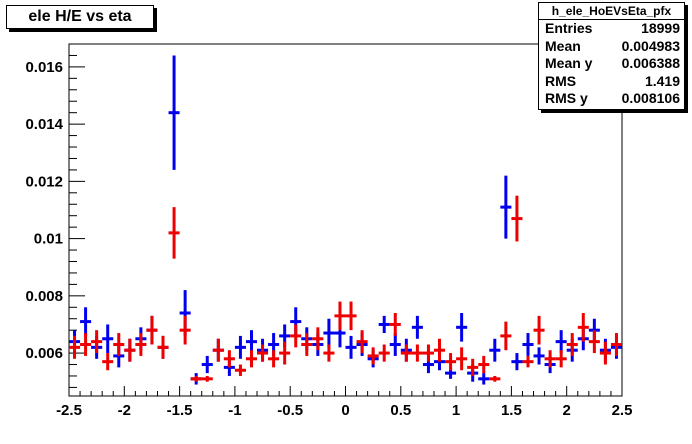  Describe the element at coordinates (44, 181) in the screenshot. I see `y-tick-label: 0.012` at that location.